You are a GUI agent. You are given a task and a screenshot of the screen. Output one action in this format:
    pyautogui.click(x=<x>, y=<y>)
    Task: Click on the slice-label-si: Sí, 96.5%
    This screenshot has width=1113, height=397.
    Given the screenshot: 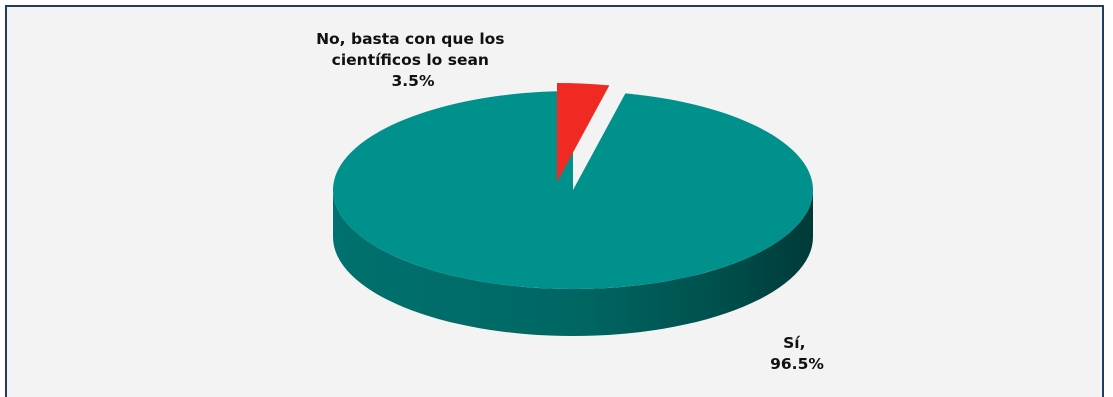 What is the action you would take?
    pyautogui.click(x=797, y=353)
    